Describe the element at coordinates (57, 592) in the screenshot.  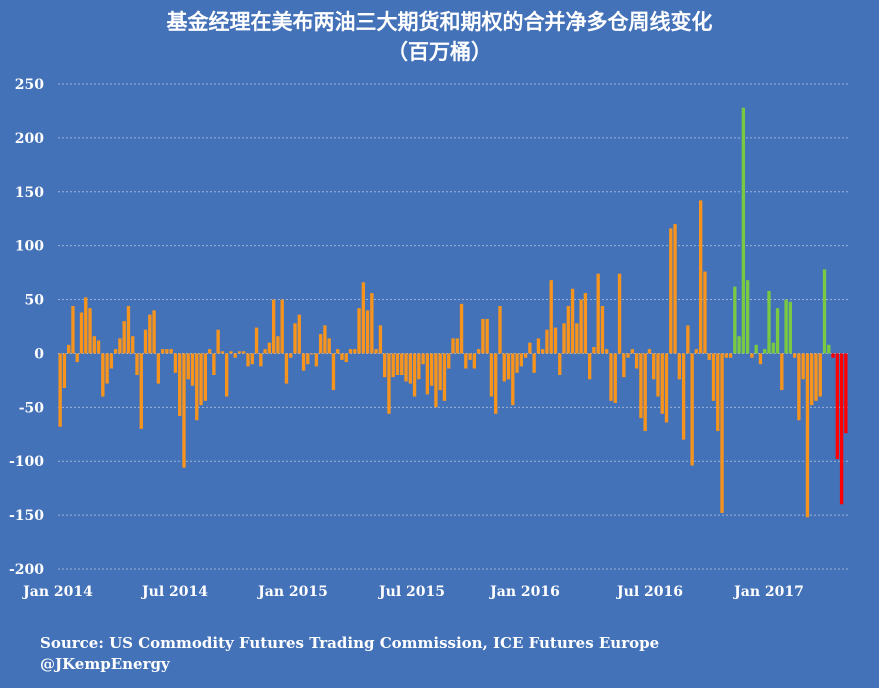
I see `x-tick-label: Jan 2014` at that location.